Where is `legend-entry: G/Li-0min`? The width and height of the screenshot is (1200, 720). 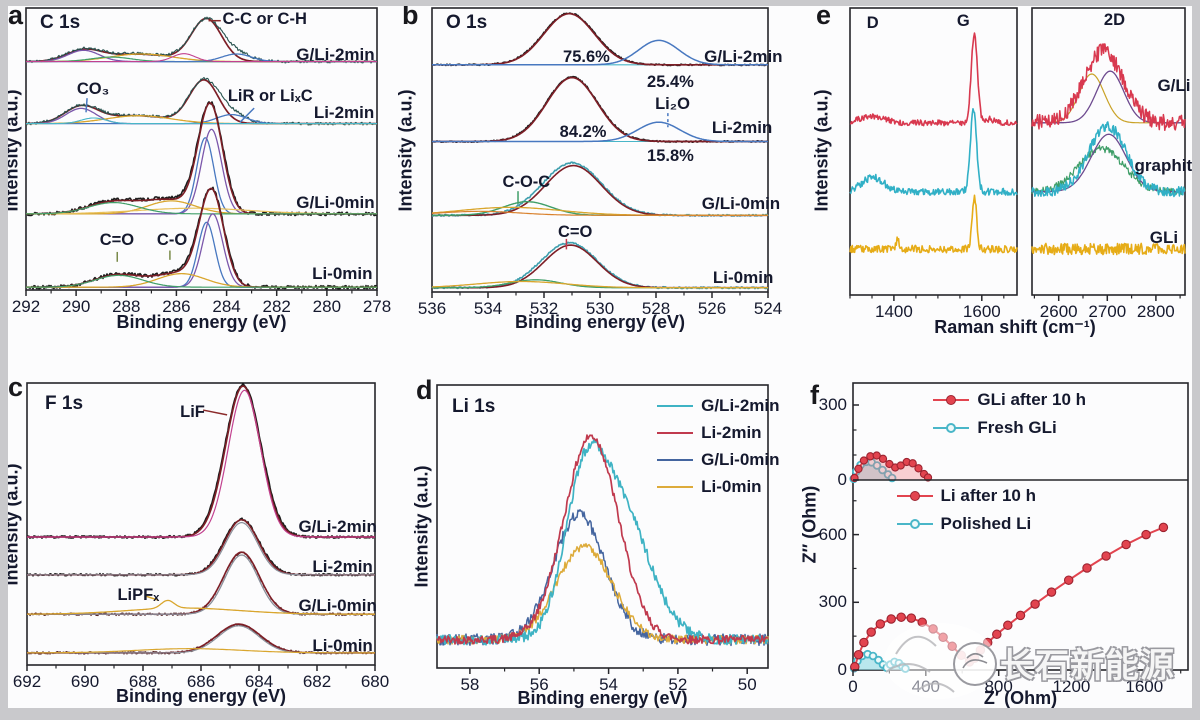
legend-entry: G/Li-0min is located at coordinates (718, 460).